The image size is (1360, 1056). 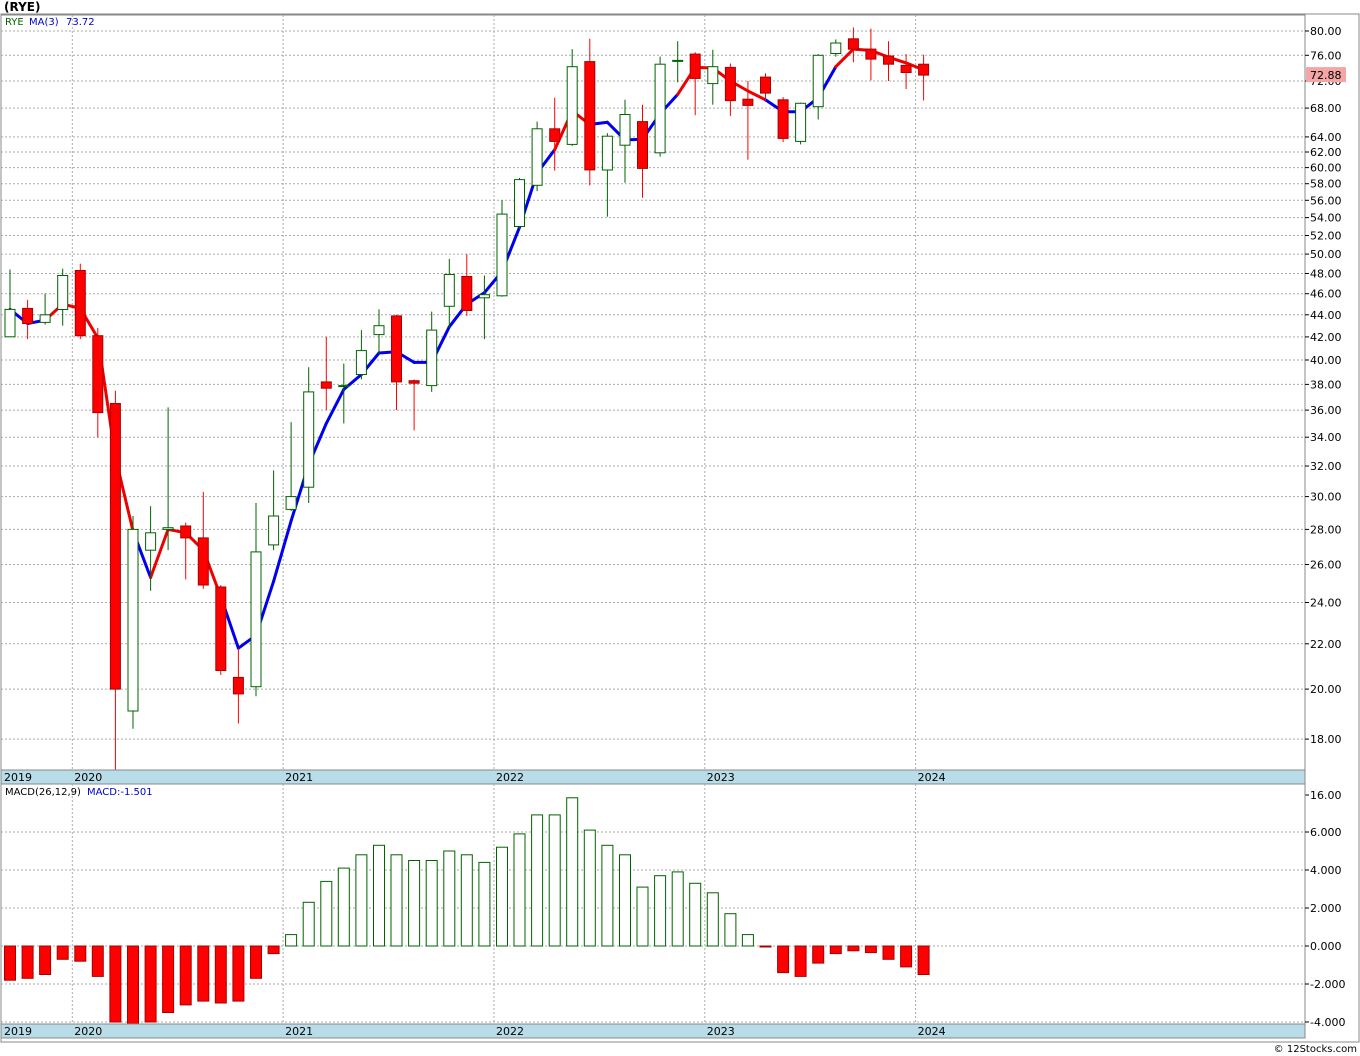 I want to click on year-label: 2021, so click(x=299, y=1031).